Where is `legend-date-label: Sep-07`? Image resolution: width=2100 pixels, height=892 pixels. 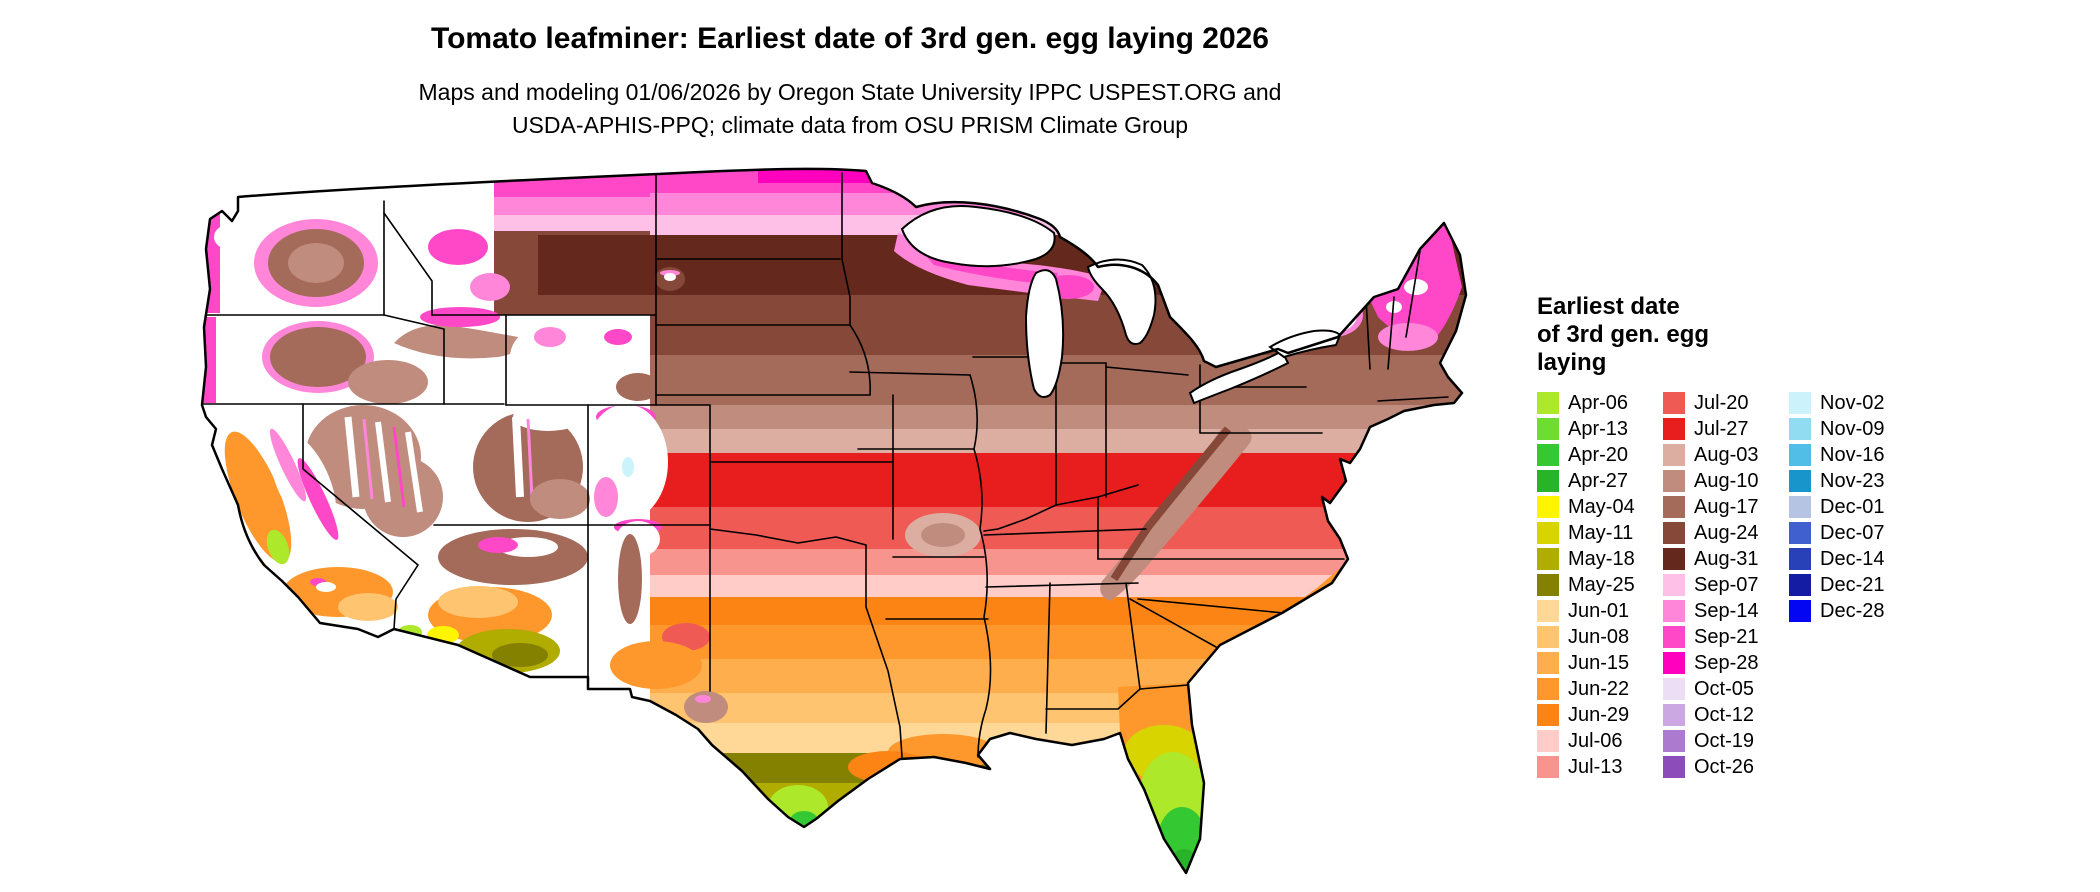 legend-date-label: Sep-07 is located at coordinates (1726, 584).